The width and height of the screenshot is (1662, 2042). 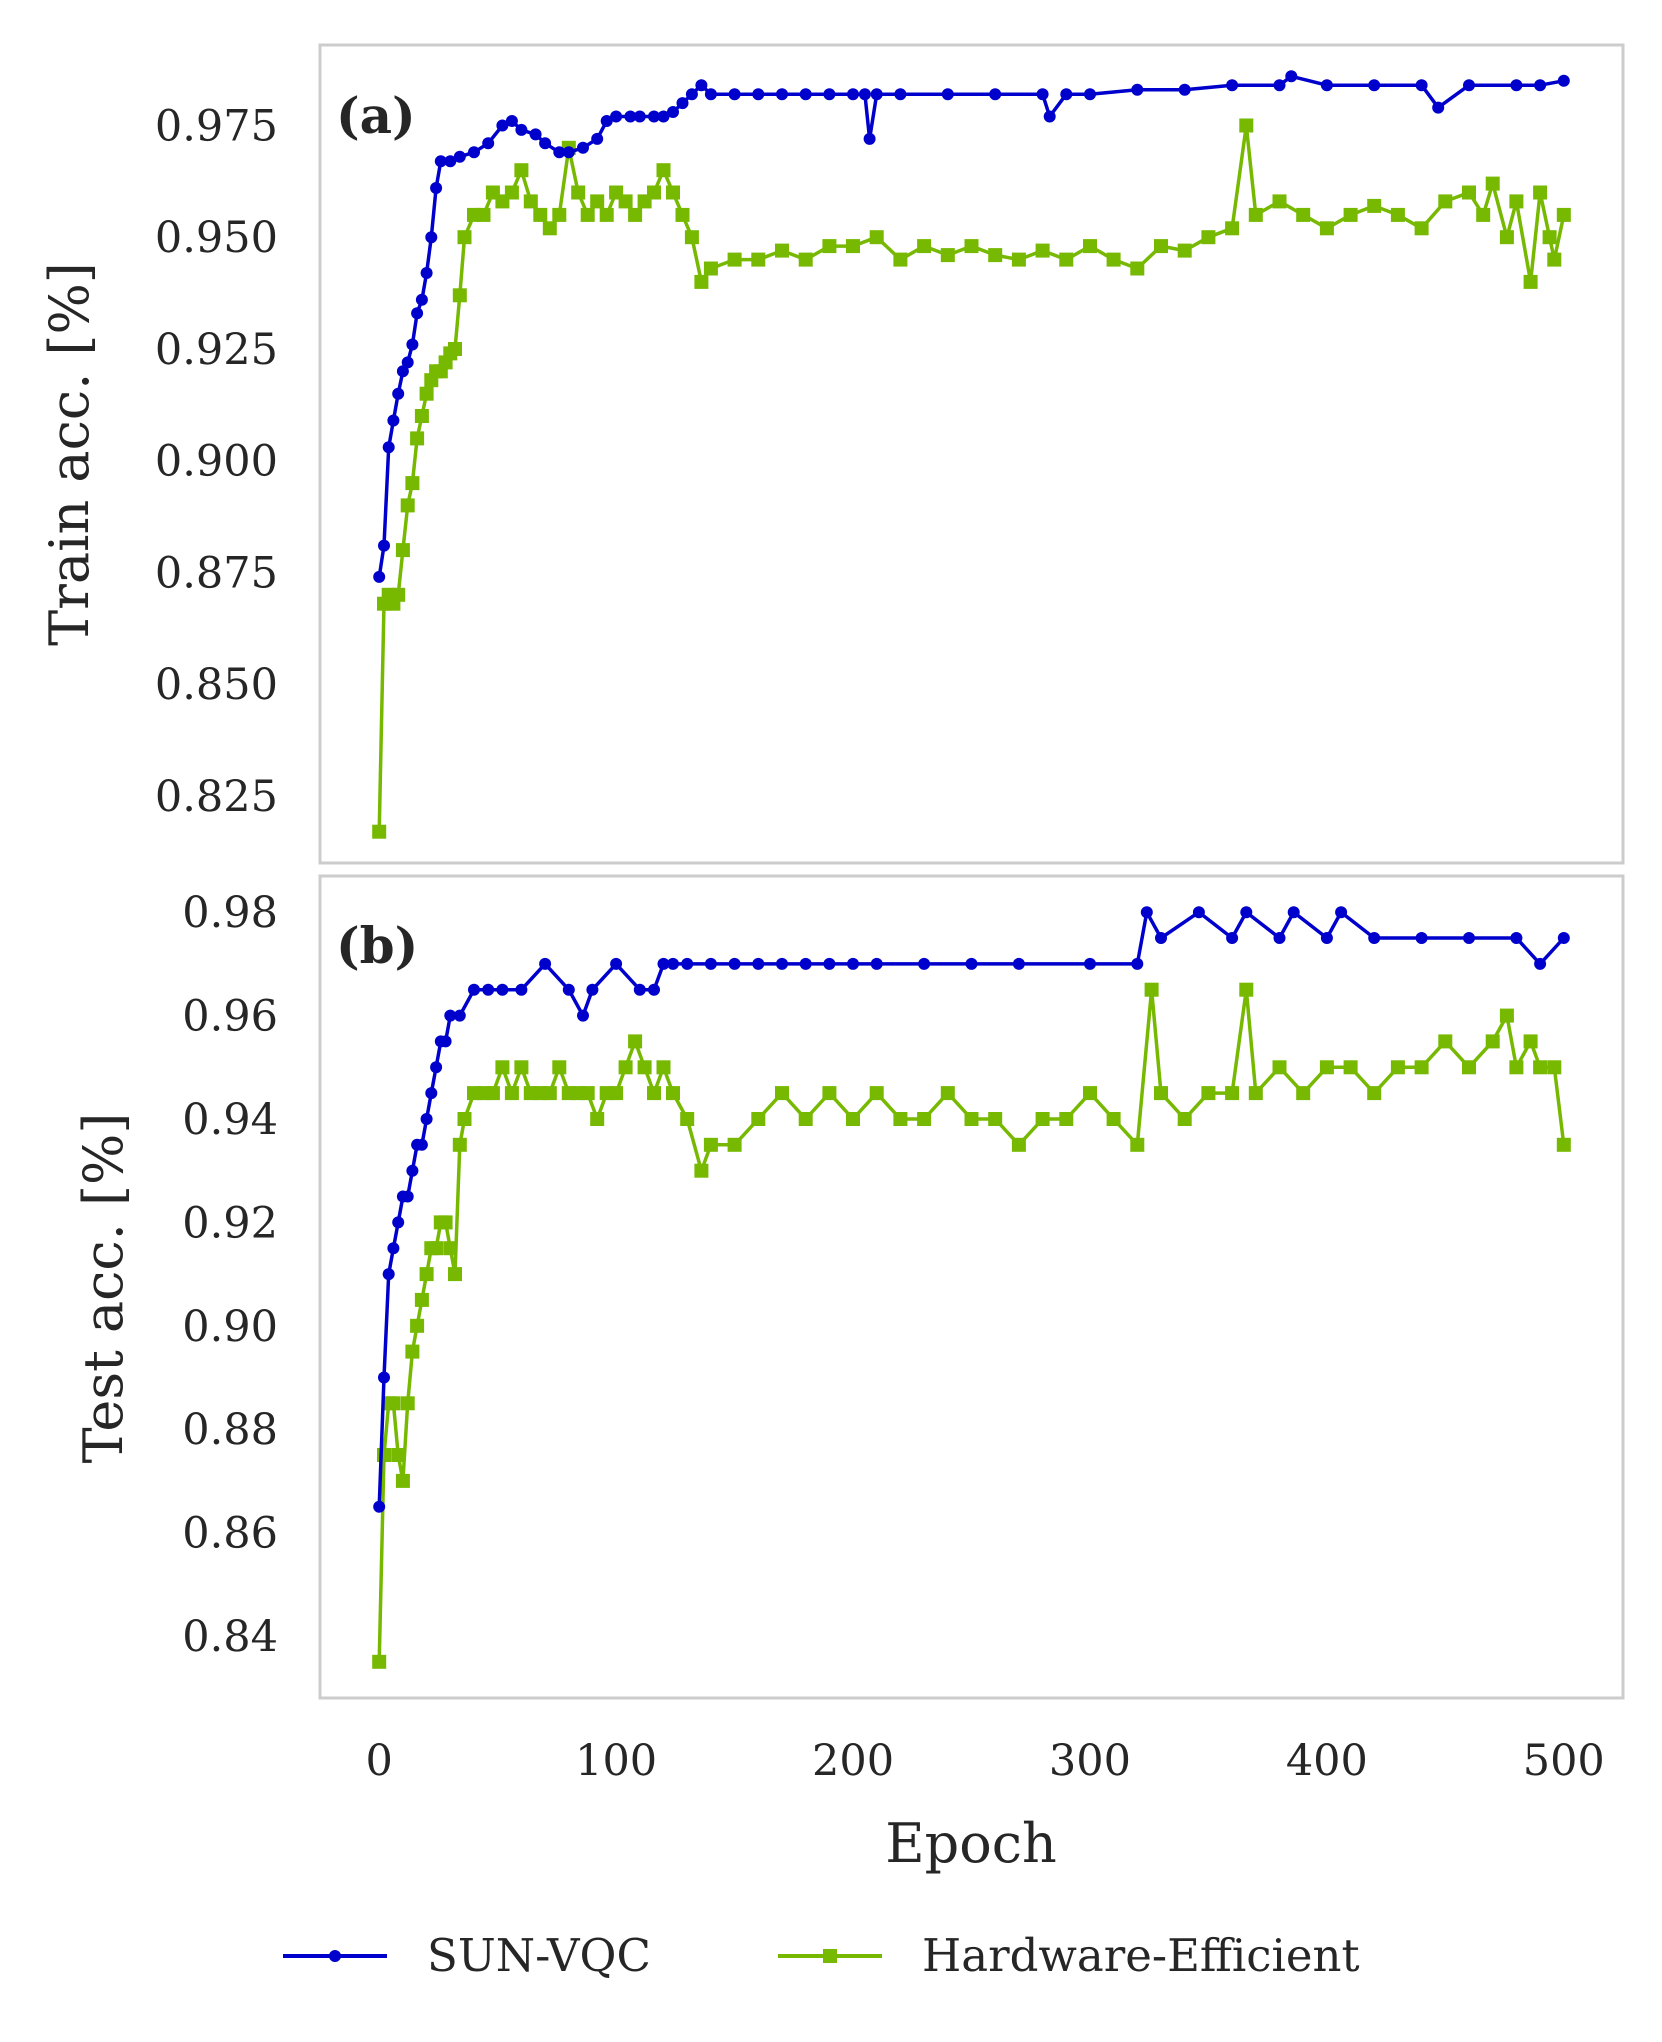 What do you see at coordinates (230, 1430) in the screenshot?
I see `panel-b-y-tick-2: 0.88` at bounding box center [230, 1430].